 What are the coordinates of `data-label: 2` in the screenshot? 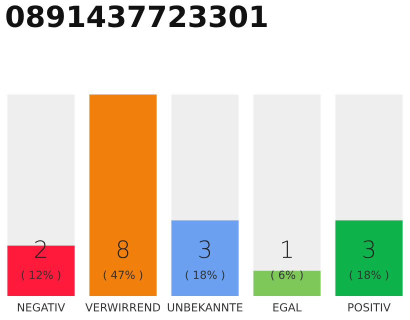 It's located at (40, 249).